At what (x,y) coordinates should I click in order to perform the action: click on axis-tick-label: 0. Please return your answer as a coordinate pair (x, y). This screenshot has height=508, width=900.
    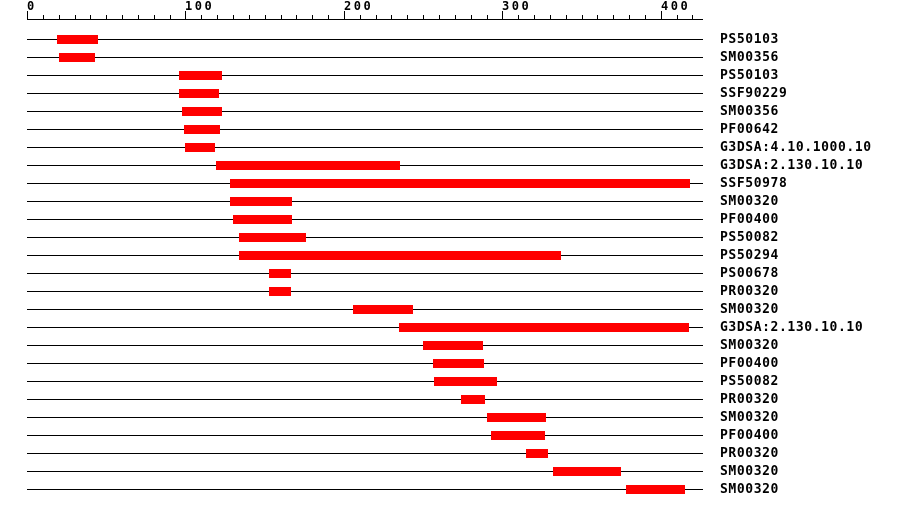
    Looking at the image, I should click on (32, 6).